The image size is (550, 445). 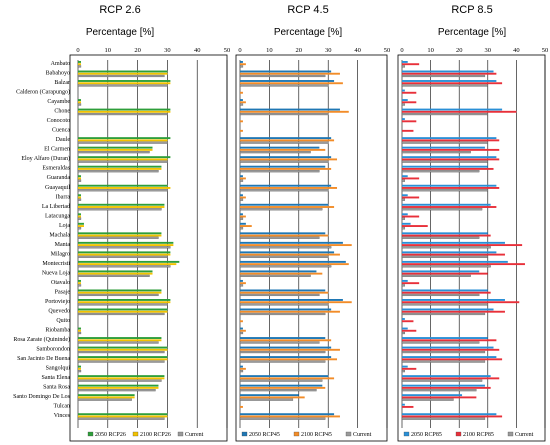 I want to click on category-label: Riobamba, so click(x=57, y=331).